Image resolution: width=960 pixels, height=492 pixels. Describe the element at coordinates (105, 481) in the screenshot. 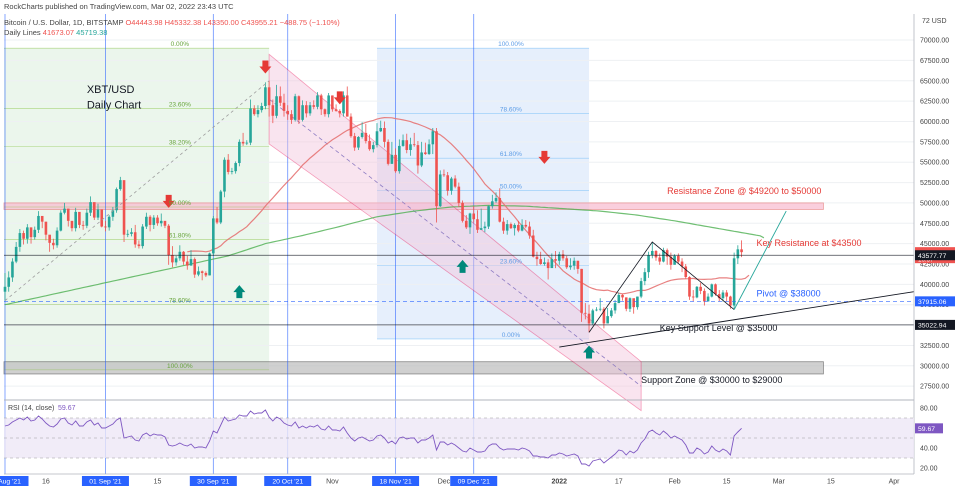

I see `date-badge` at that location.